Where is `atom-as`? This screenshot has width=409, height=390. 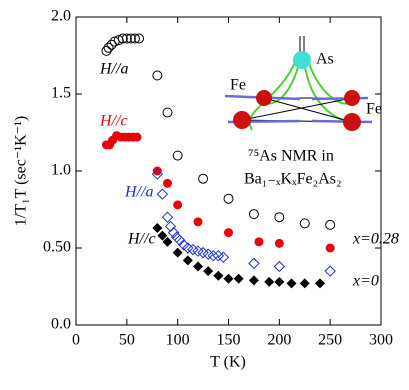
atom-as is located at coordinates (302, 60).